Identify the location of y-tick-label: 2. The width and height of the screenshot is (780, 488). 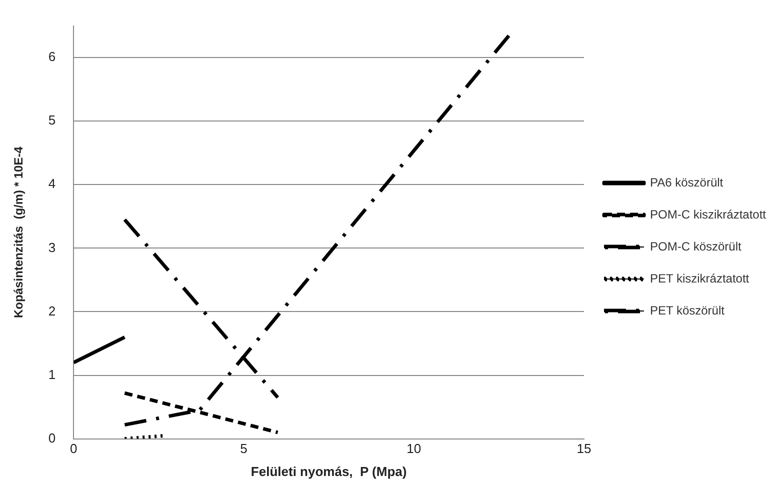
(52, 310).